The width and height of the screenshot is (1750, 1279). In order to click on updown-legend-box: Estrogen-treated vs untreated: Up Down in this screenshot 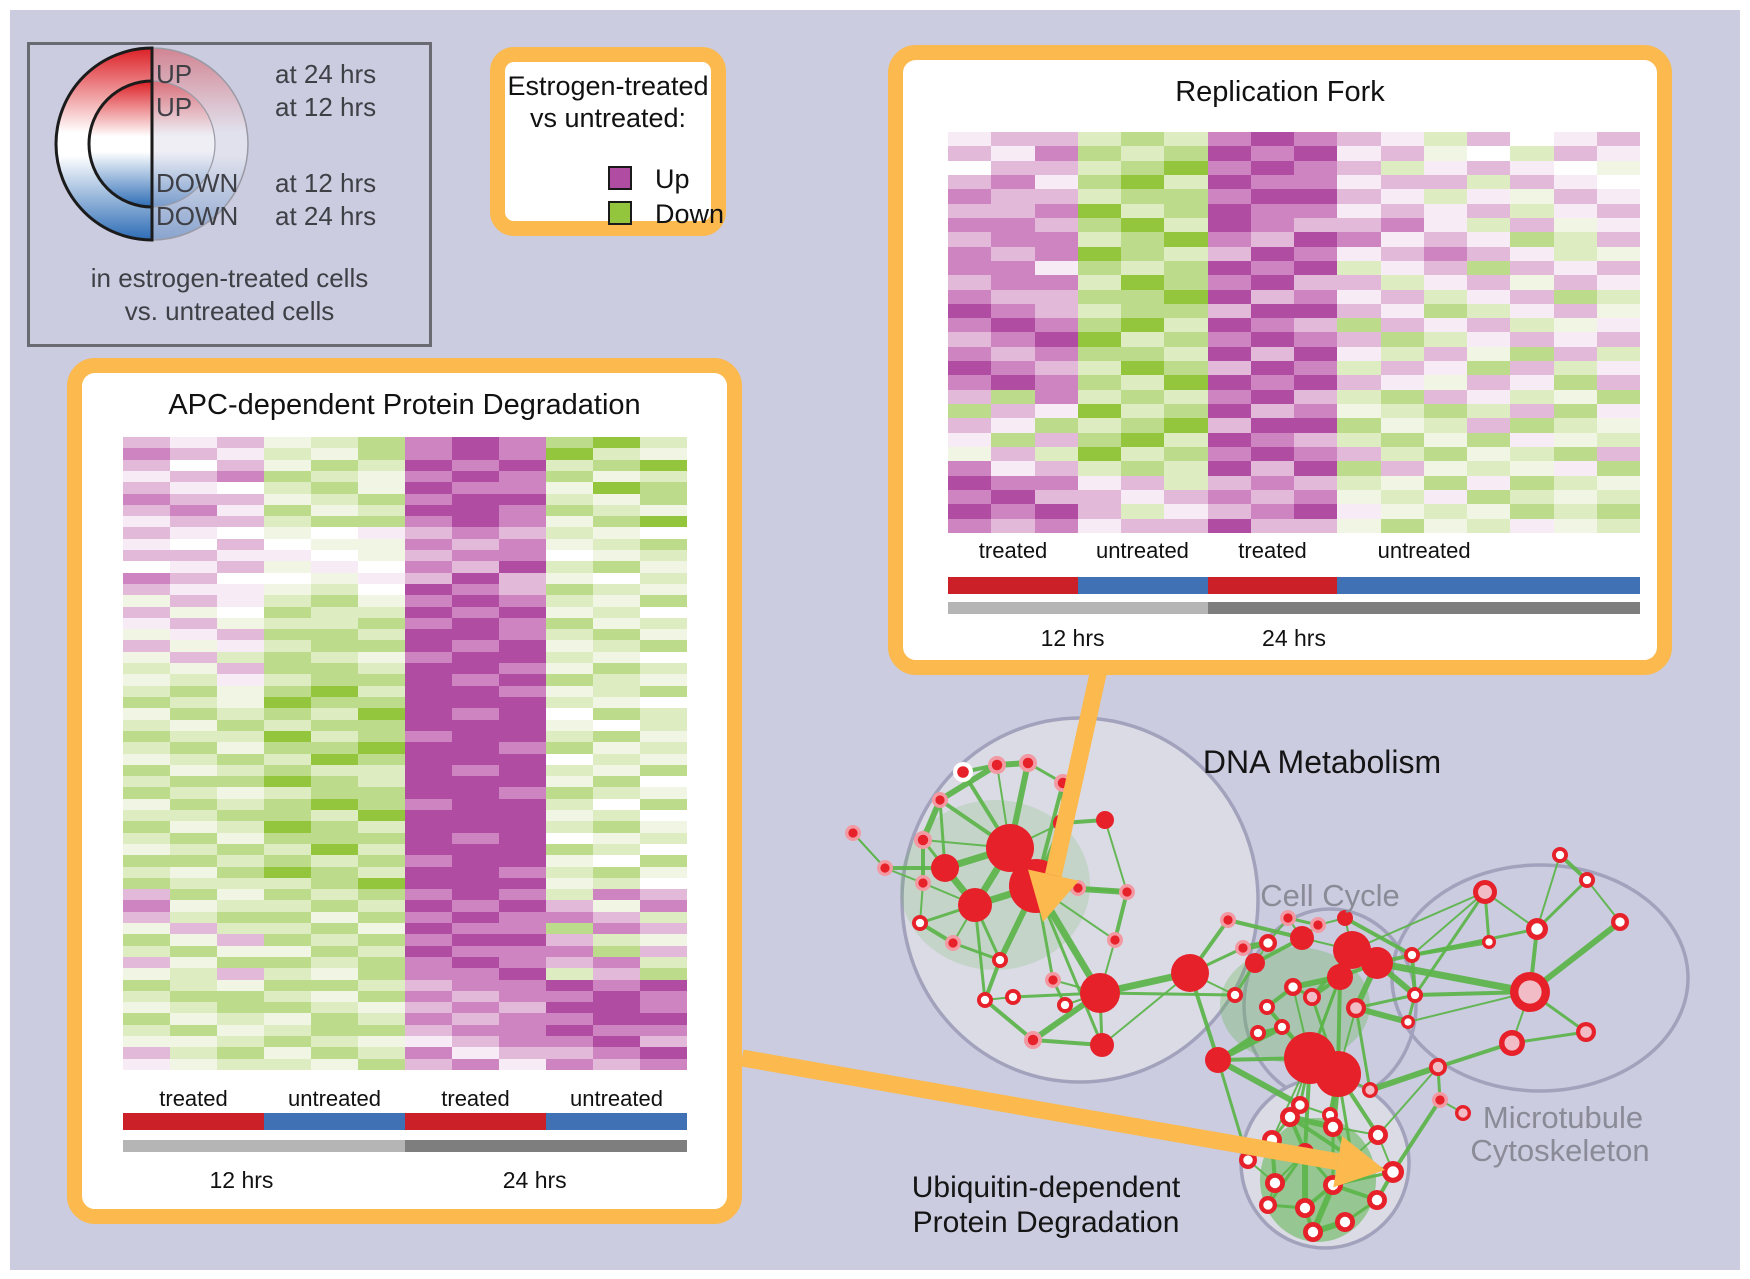, I will do `click(608, 141)`.